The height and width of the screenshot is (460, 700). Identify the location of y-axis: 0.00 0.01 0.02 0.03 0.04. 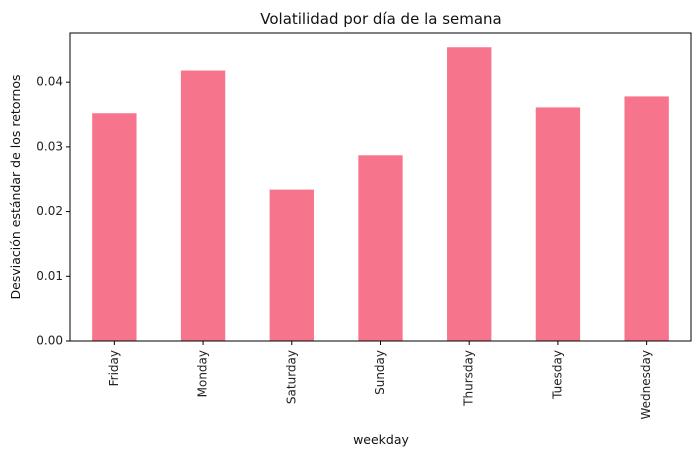
(53, 211).